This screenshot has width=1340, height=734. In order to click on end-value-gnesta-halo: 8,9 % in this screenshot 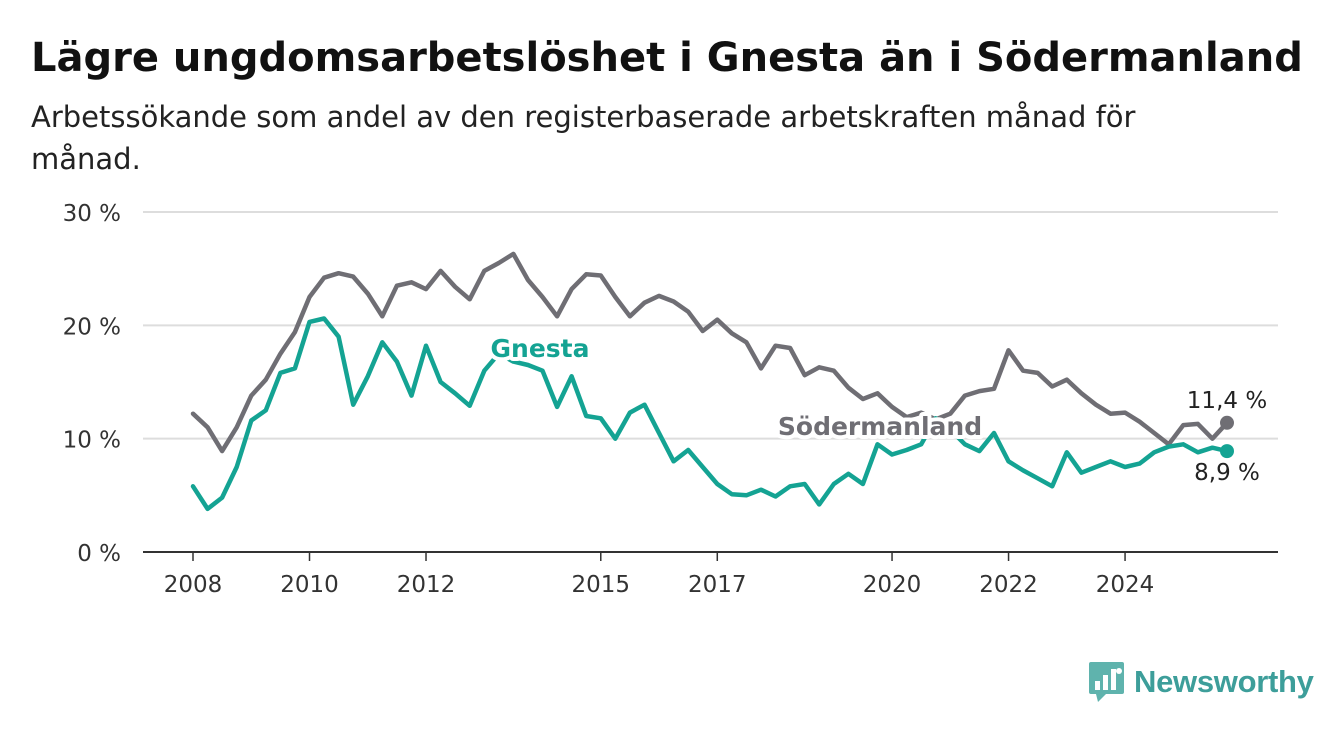, I will do `click(1227, 473)`.